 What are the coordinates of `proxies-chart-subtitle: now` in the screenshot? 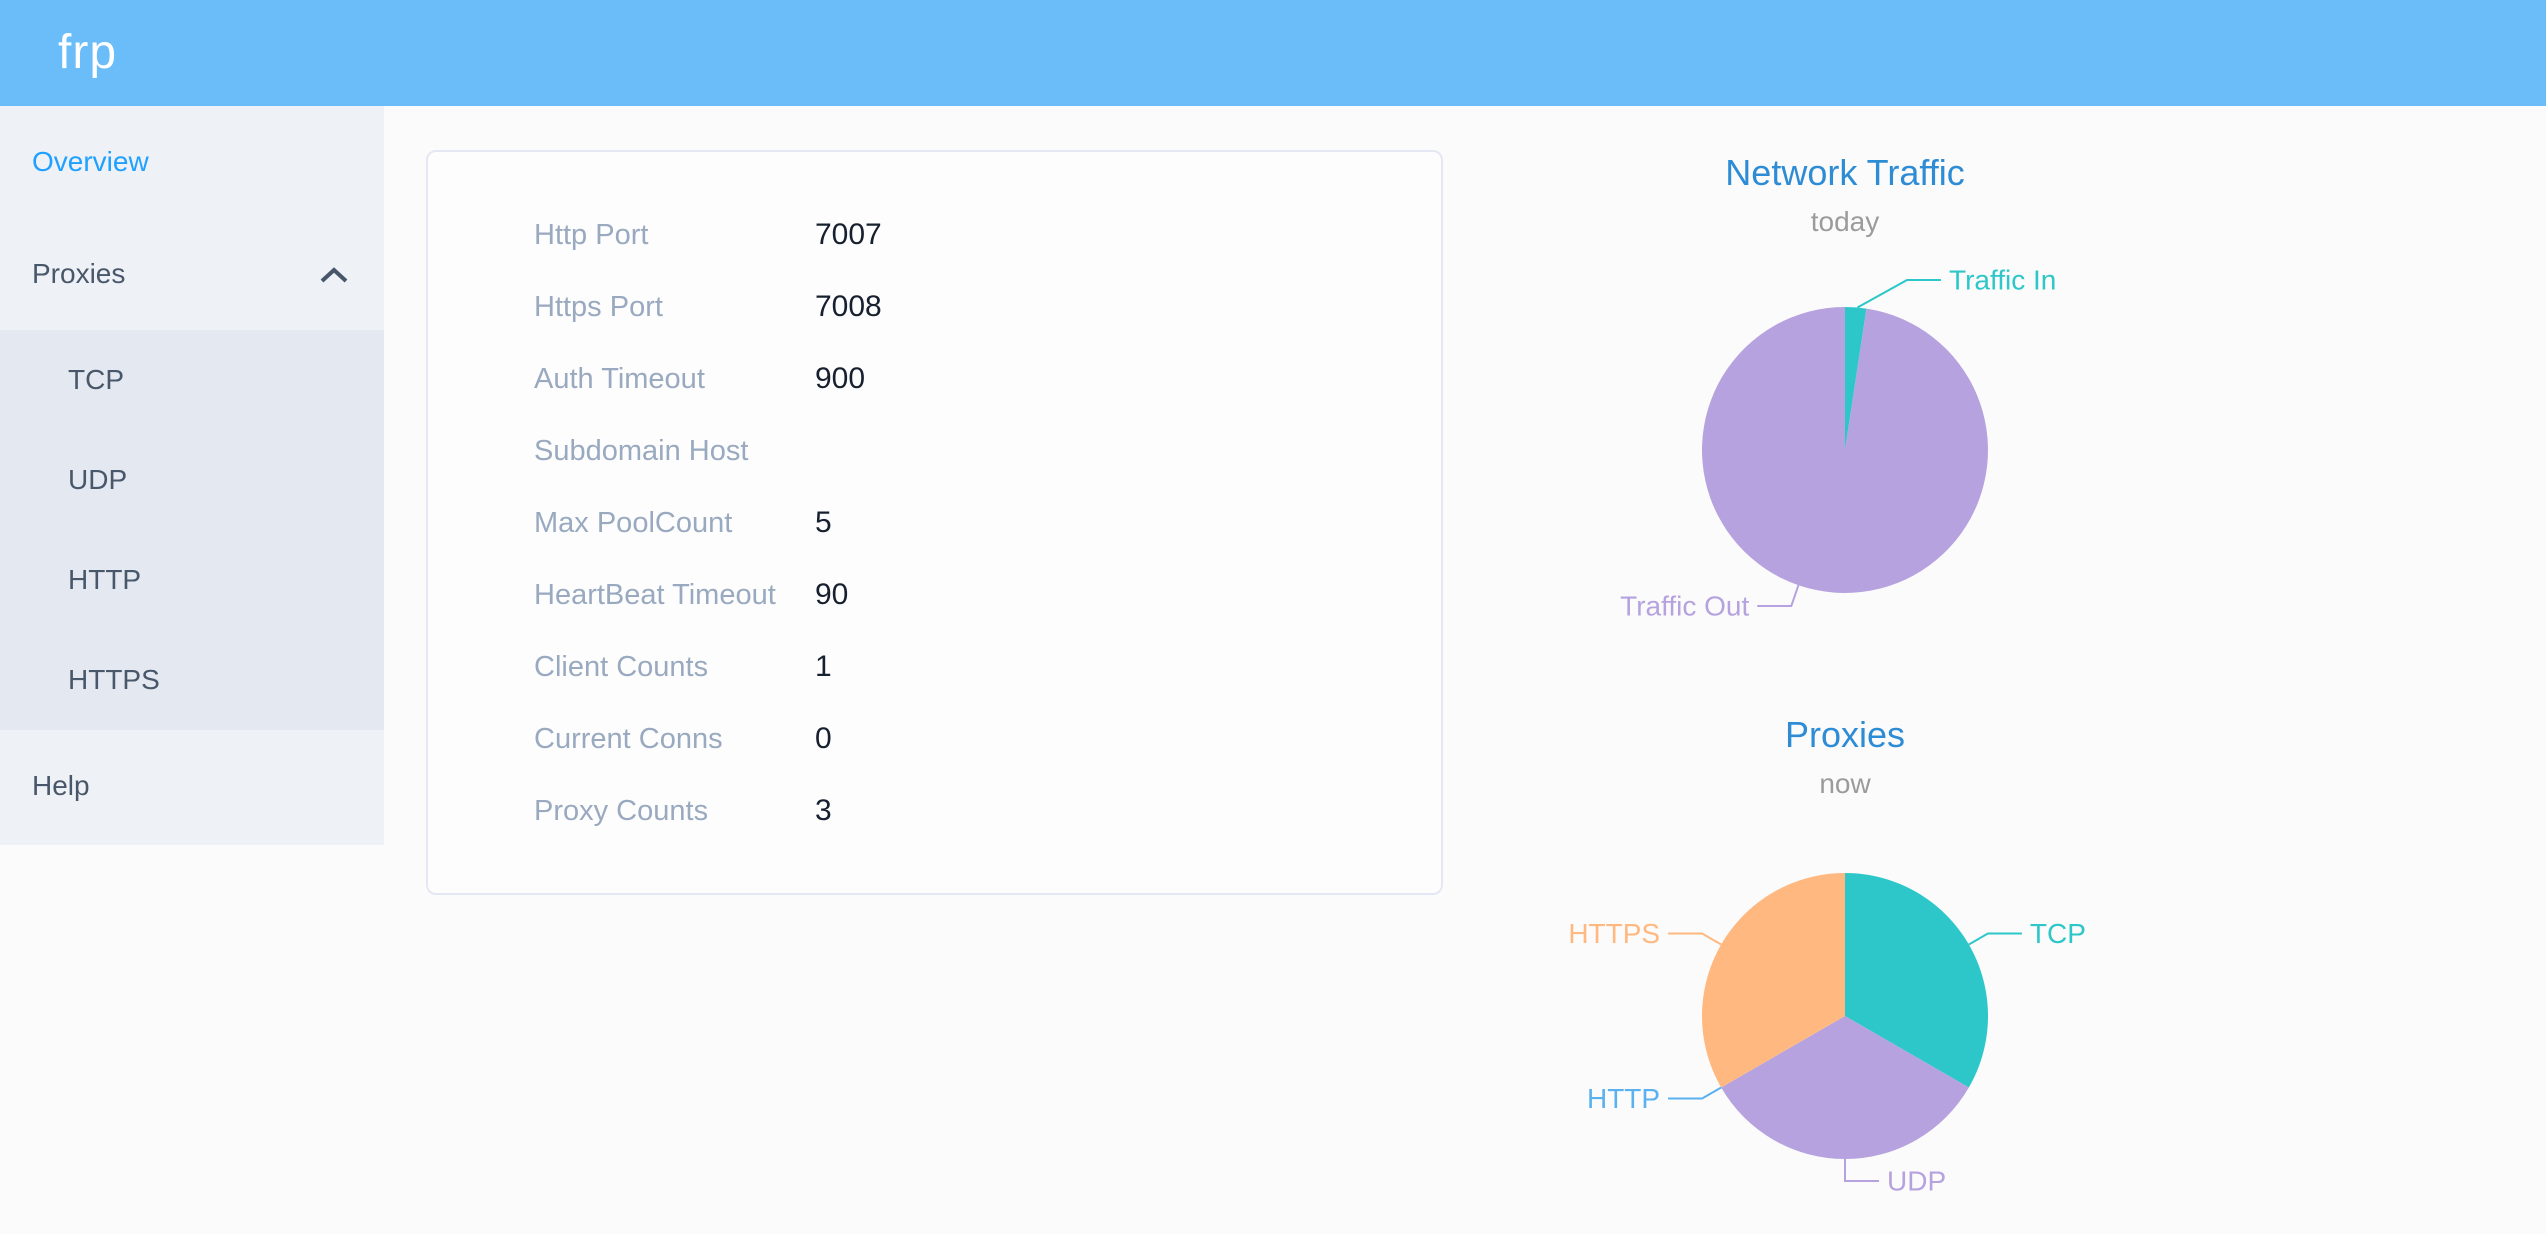 It's located at (1845, 783).